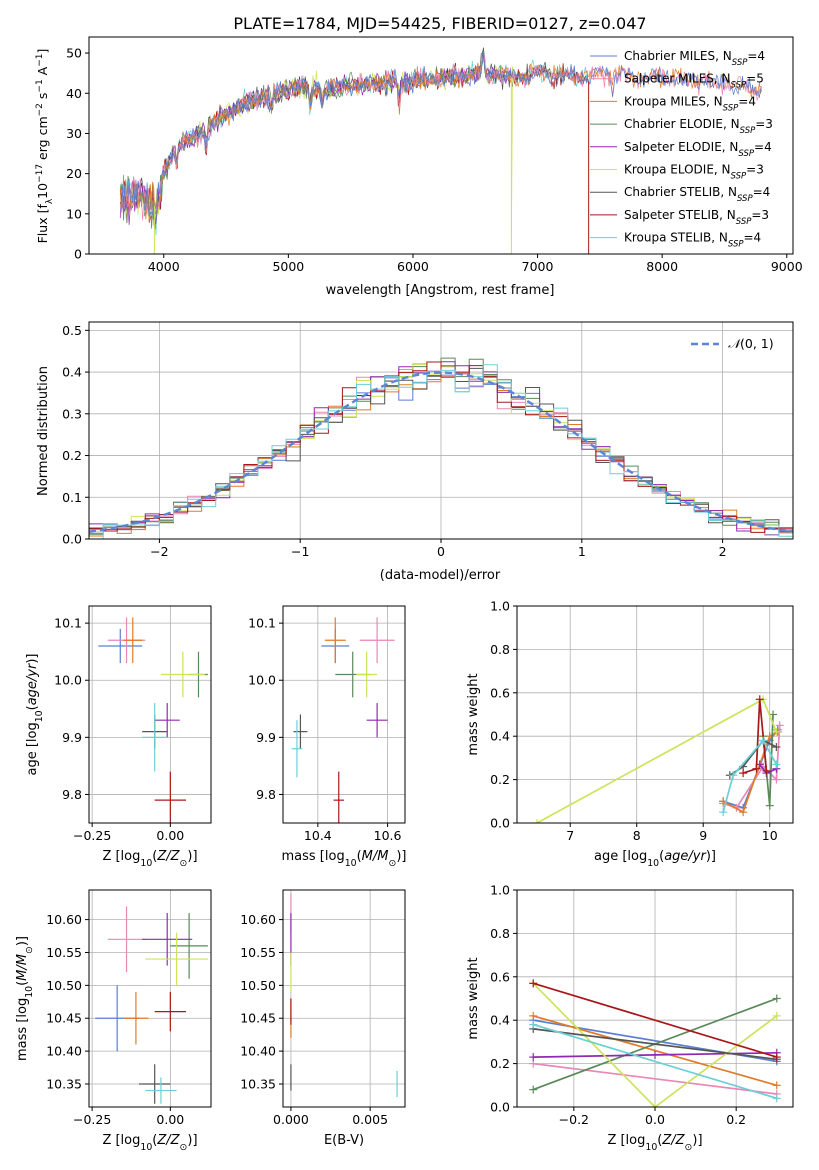 This screenshot has height=1170, width=819. I want to click on y-tick-label: 0.0, so click(72, 539).